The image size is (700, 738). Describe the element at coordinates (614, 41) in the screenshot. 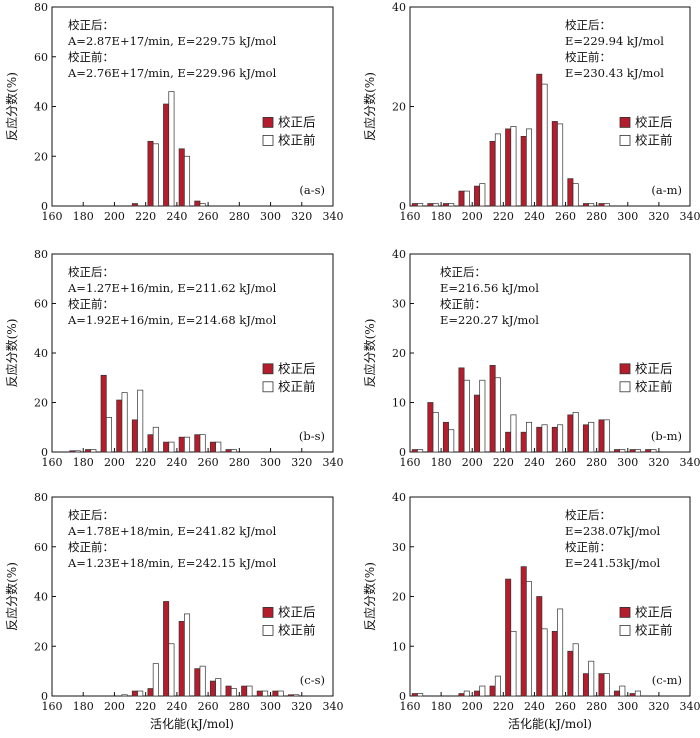

I see `annotation-line: E=229.94 kJ/mol` at that location.